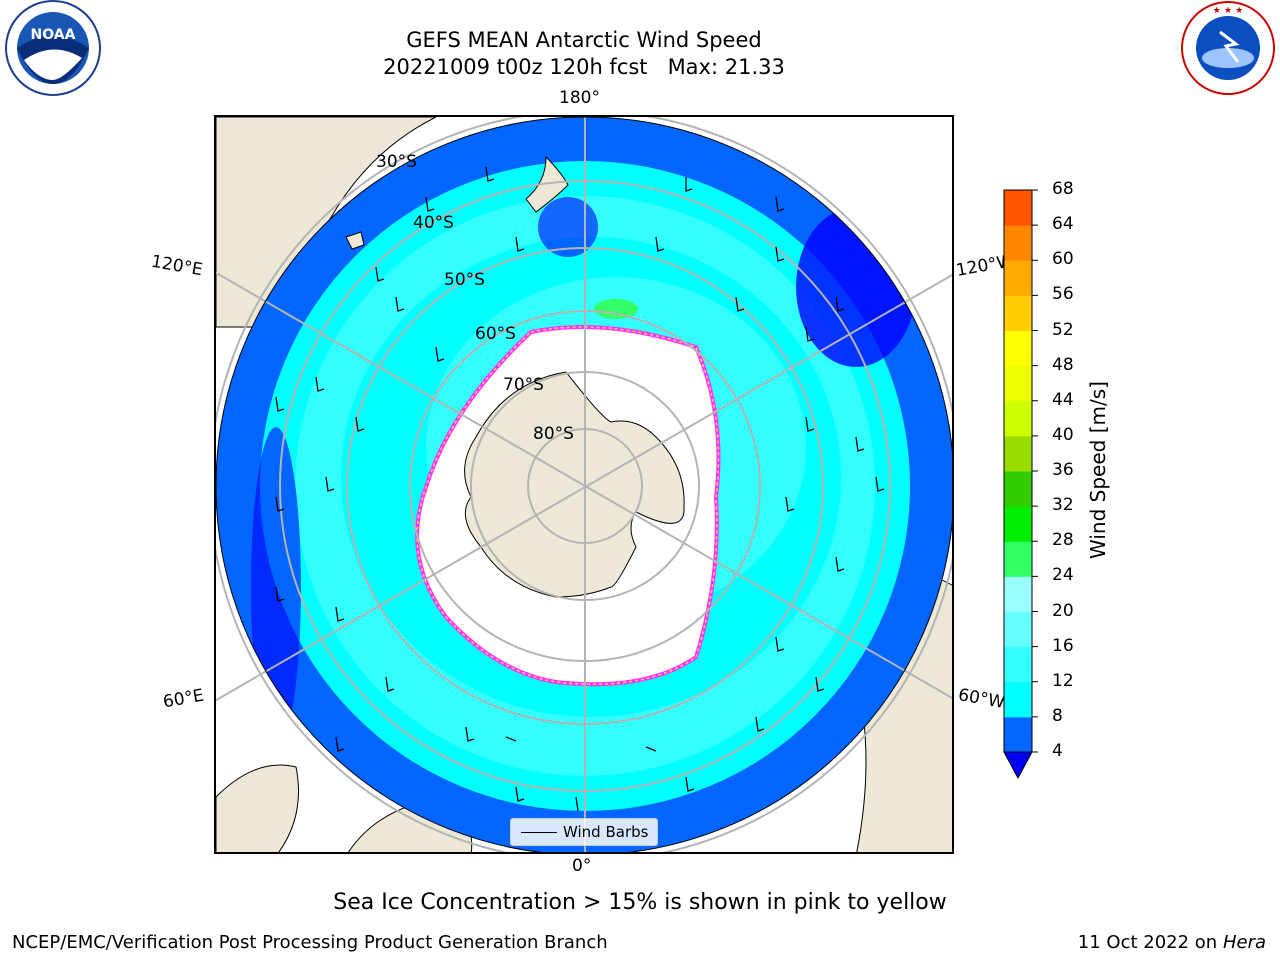  What do you see at coordinates (568, 227) in the screenshot?
I see `wind-patch-north` at bounding box center [568, 227].